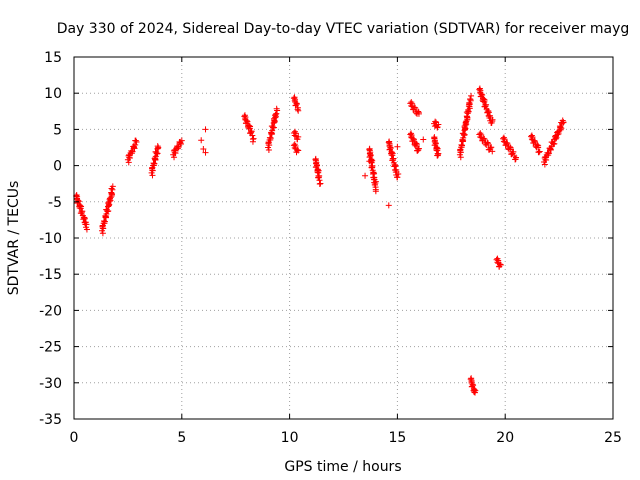  What do you see at coordinates (181, 438) in the screenshot?
I see `x-tick-label: 5` at bounding box center [181, 438].